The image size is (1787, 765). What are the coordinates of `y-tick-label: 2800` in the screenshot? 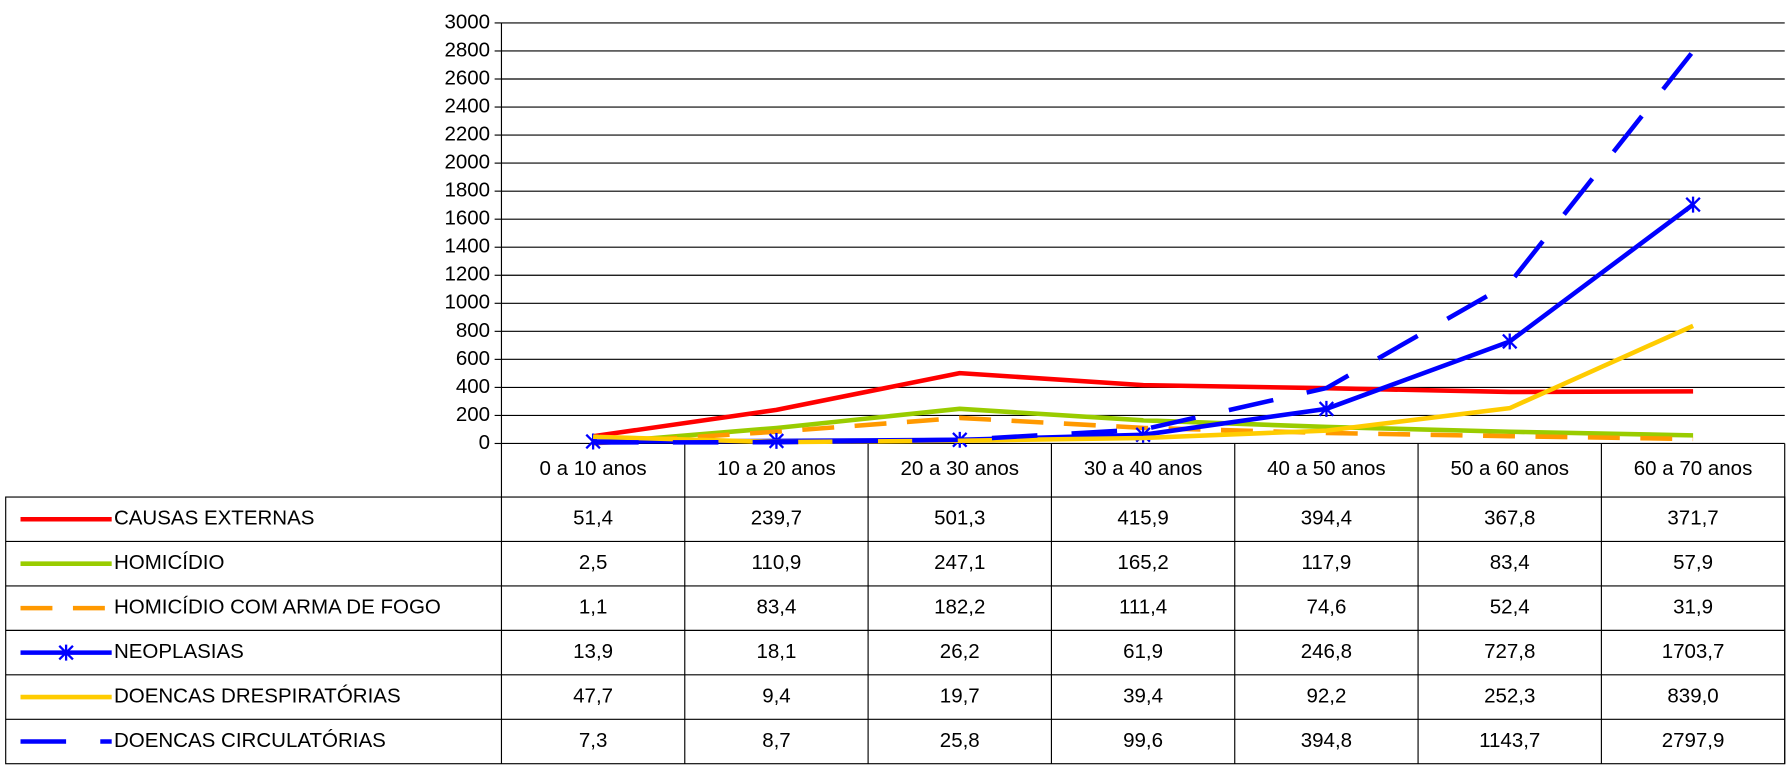 It's located at (467, 49).